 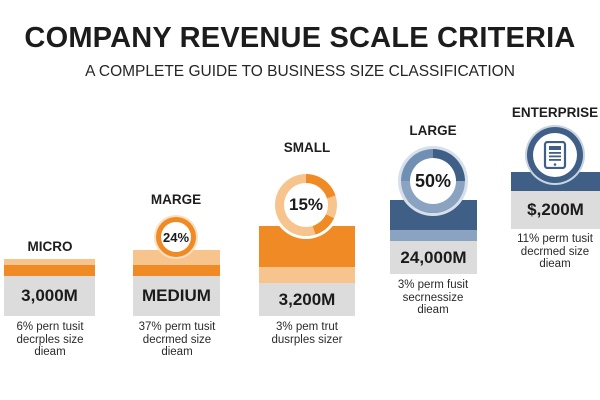 I want to click on page-title: COMPANY REVENUE SCALE CRITERIA, so click(x=300, y=38).